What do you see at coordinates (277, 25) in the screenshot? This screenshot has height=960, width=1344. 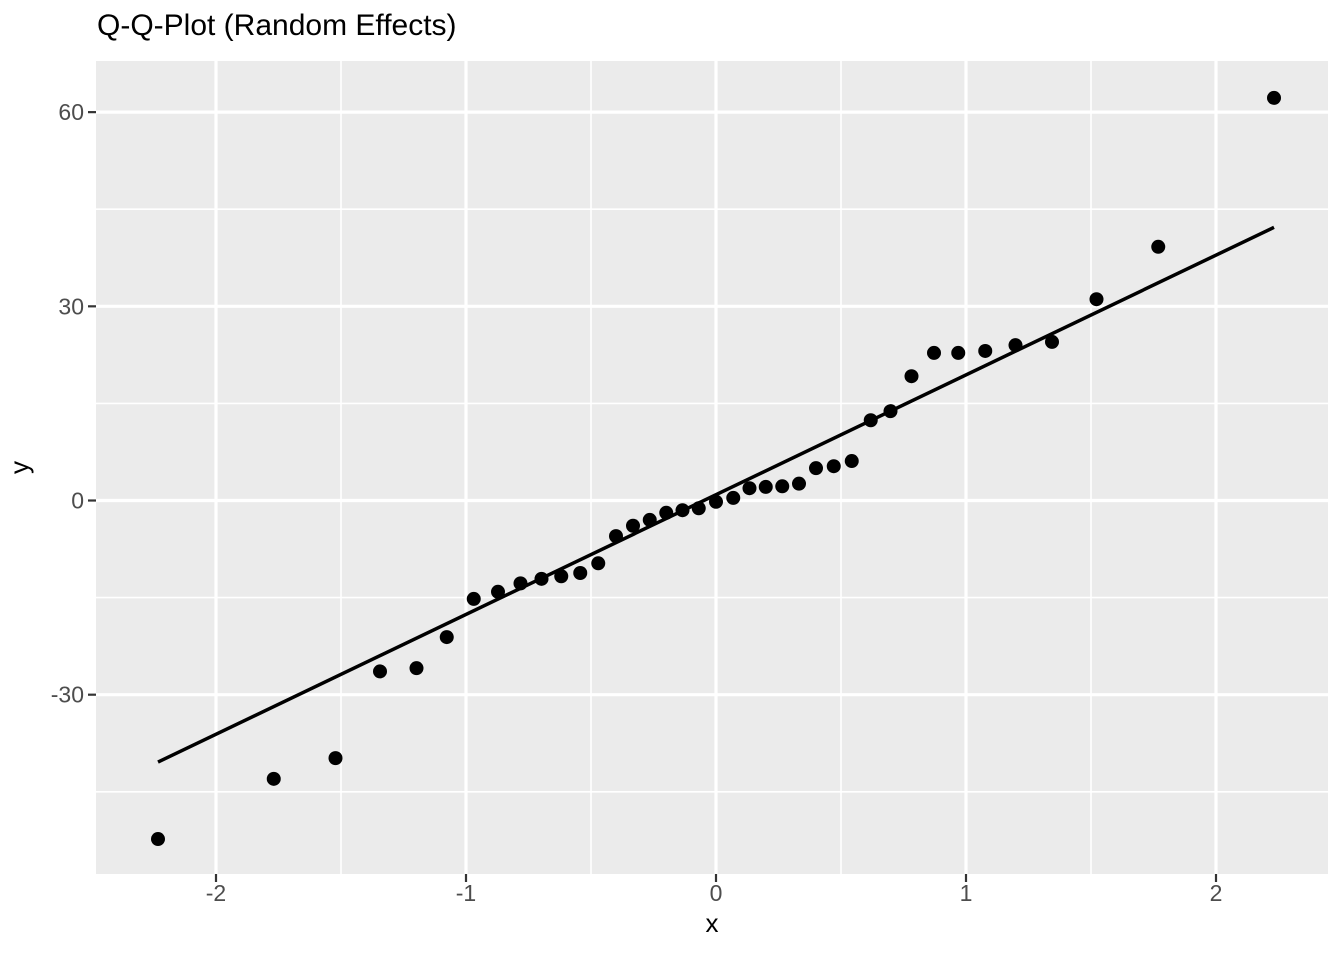 I see `plot-title: Q-Q-Plot (Random Effects)` at bounding box center [277, 25].